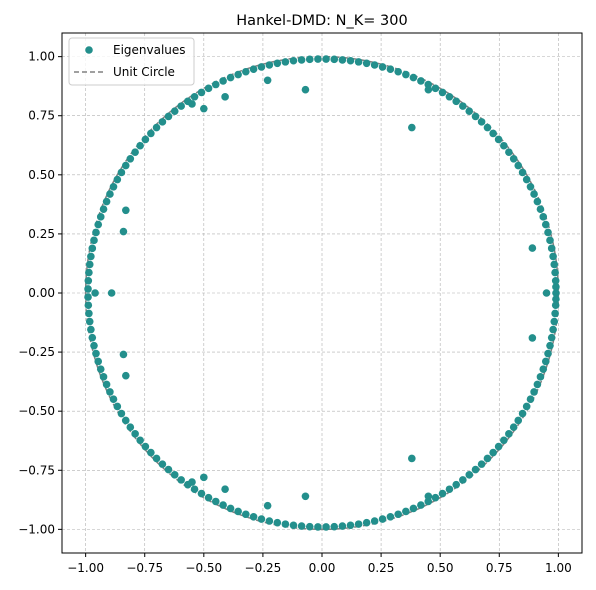 The width and height of the screenshot is (596, 590). What do you see at coordinates (40, 293) in the screenshot?
I see `y-axis-ticks: −1.00 −0.75 −0.50 −0.25 0.00 0.25 0.50 0.75 1.00` at bounding box center [40, 293].